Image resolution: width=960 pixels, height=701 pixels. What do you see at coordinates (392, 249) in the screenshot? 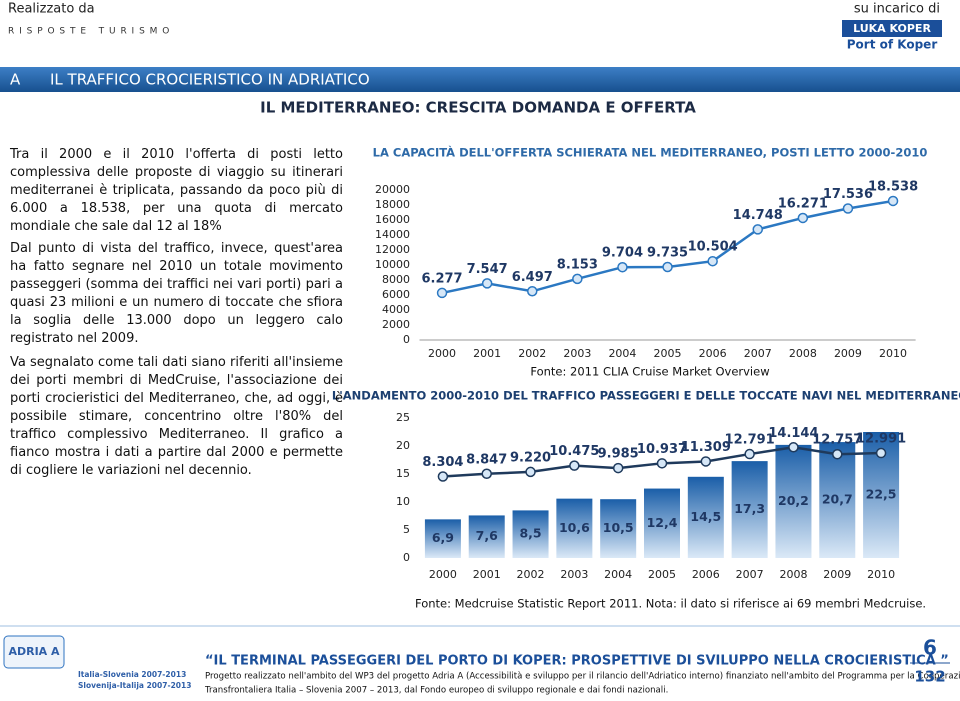
I see `y-tick-label: 12000` at bounding box center [392, 249].